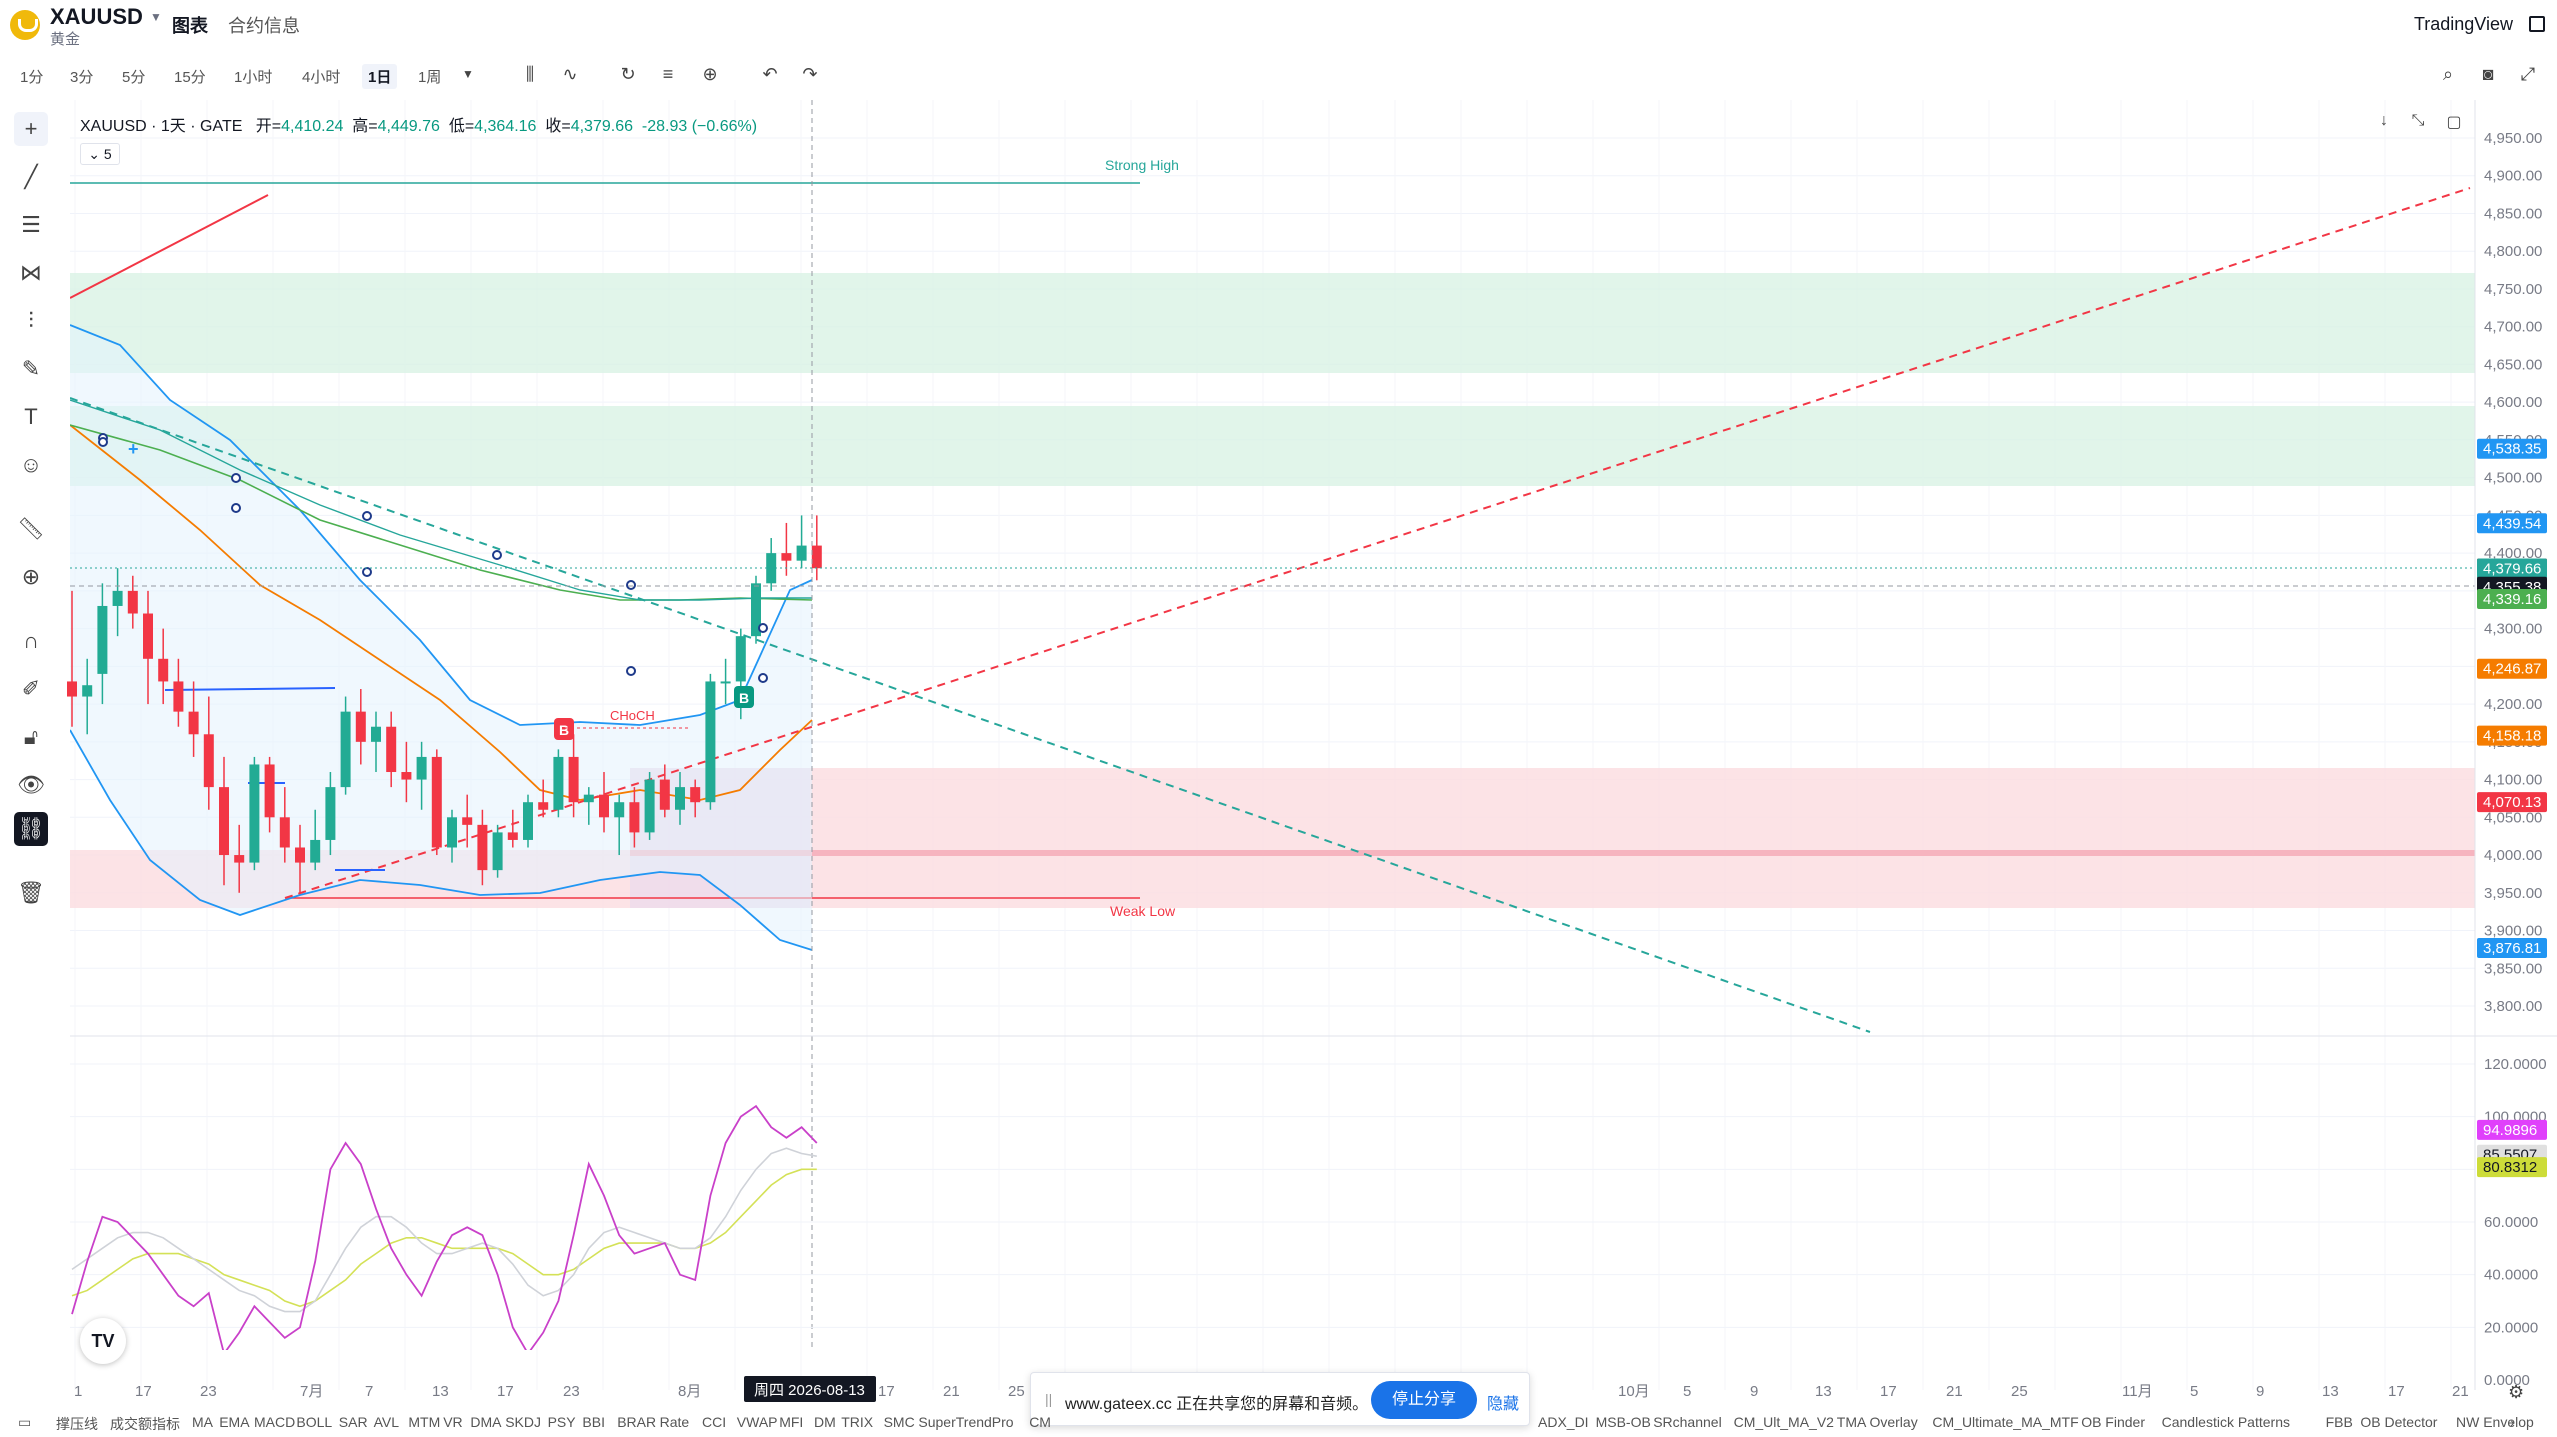  I want to click on lock-icon: 🔓︎, so click(31, 736).